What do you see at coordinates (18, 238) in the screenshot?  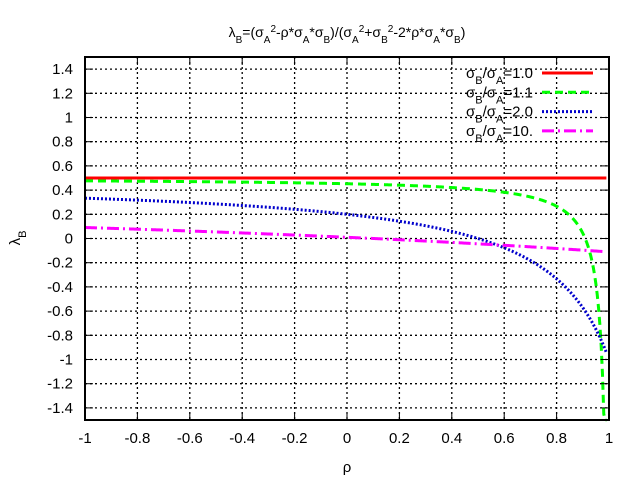 I see `y-axis-label: λB` at bounding box center [18, 238].